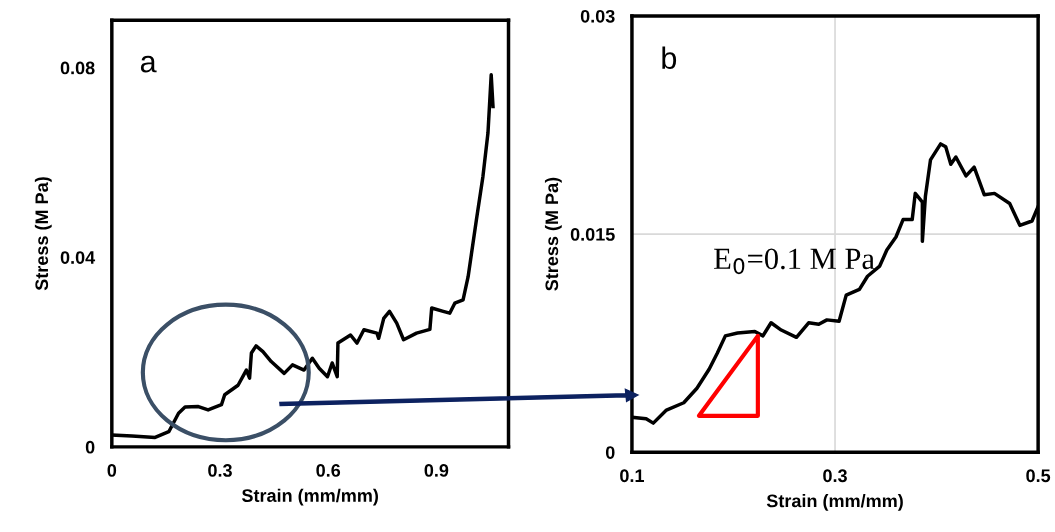 This screenshot has height=532, width=1055. What do you see at coordinates (794, 261) in the screenshot?
I see `annotation: E$_{0}$=0.1 M Pa` at bounding box center [794, 261].